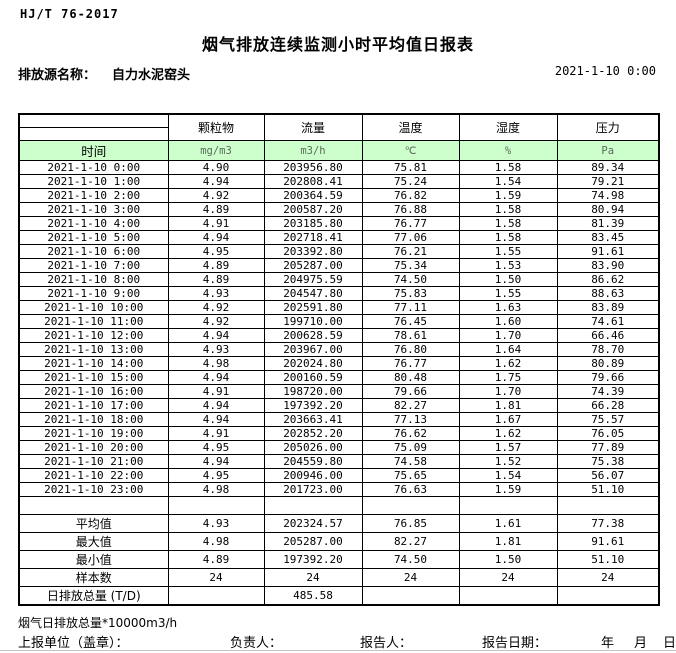  Describe the element at coordinates (339, 505) in the screenshot. I see `spacer-section` at that location.